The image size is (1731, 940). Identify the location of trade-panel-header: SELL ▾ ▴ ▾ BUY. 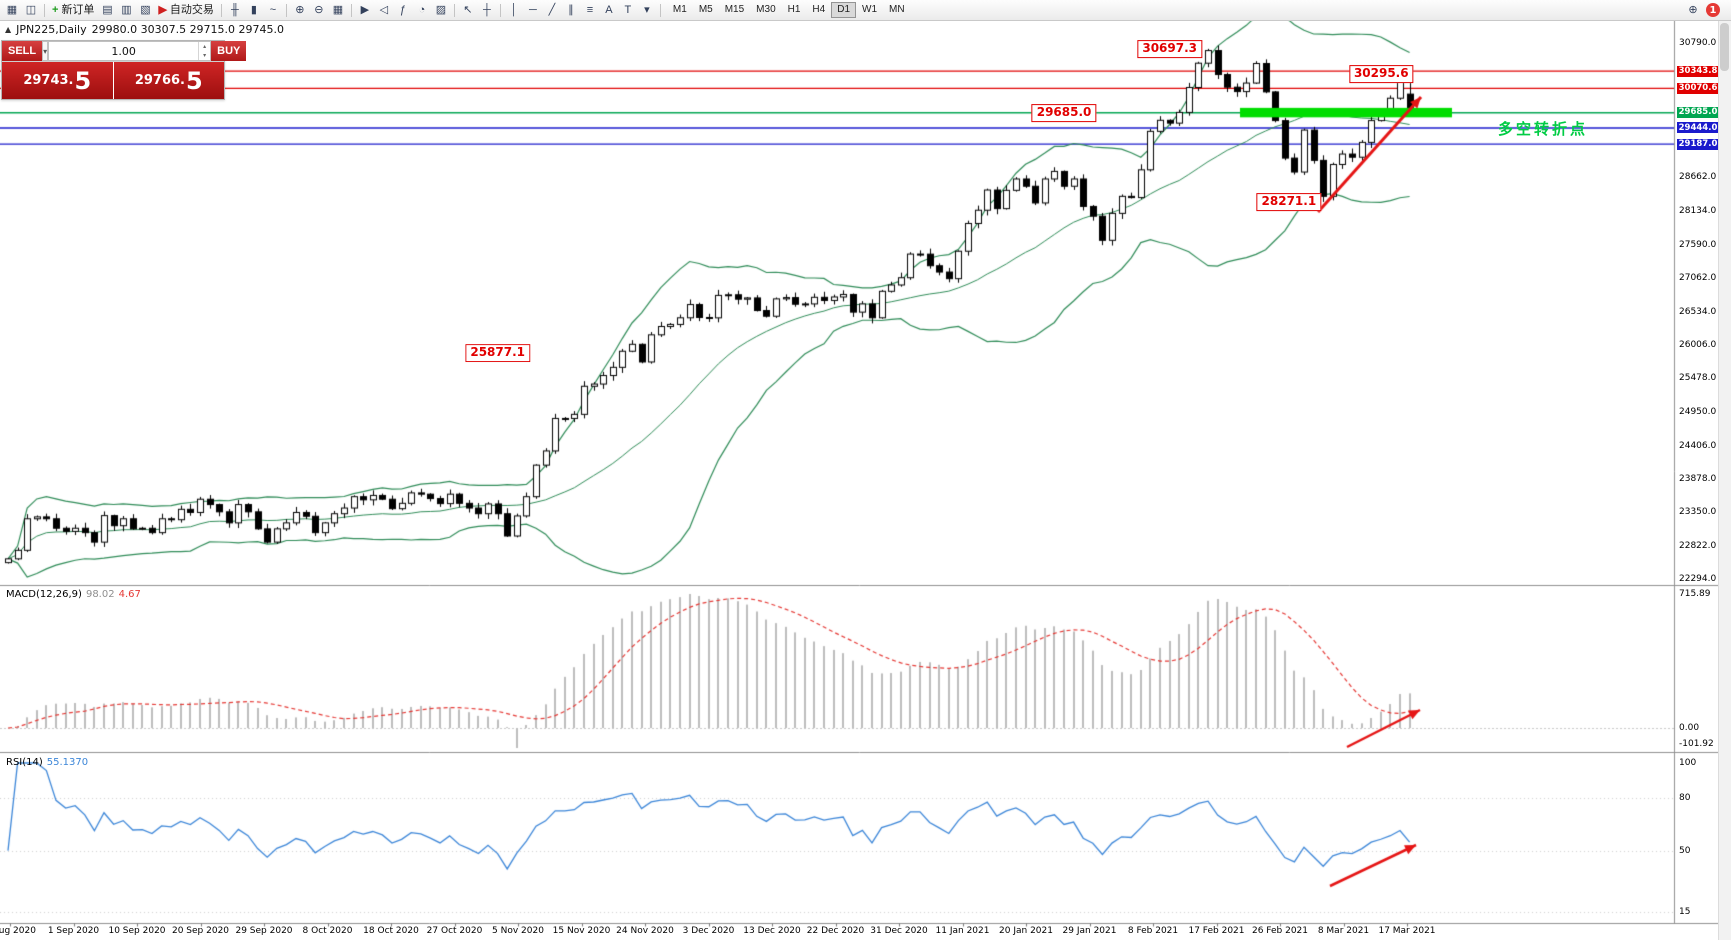
(124, 51).